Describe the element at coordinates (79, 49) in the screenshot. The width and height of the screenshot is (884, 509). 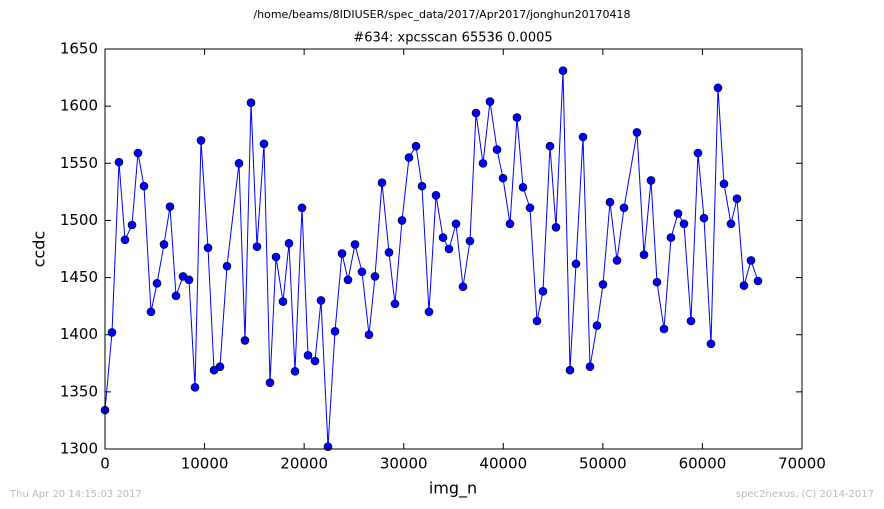
I see `y-tick-label: 1650` at that location.